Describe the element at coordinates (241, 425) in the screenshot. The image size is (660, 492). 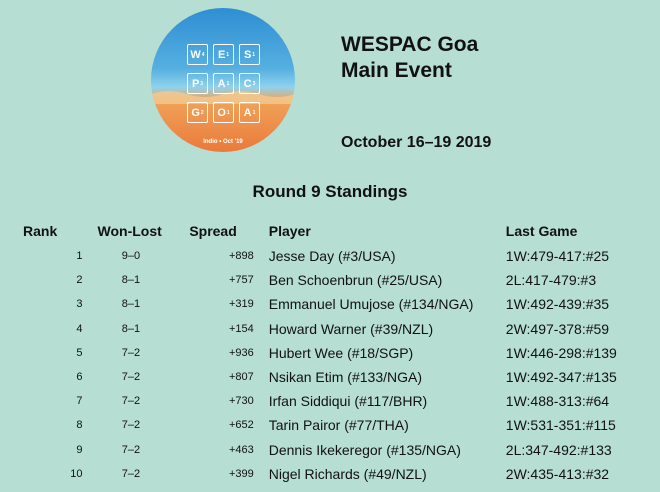
I see `cell-spread: +652` at that location.